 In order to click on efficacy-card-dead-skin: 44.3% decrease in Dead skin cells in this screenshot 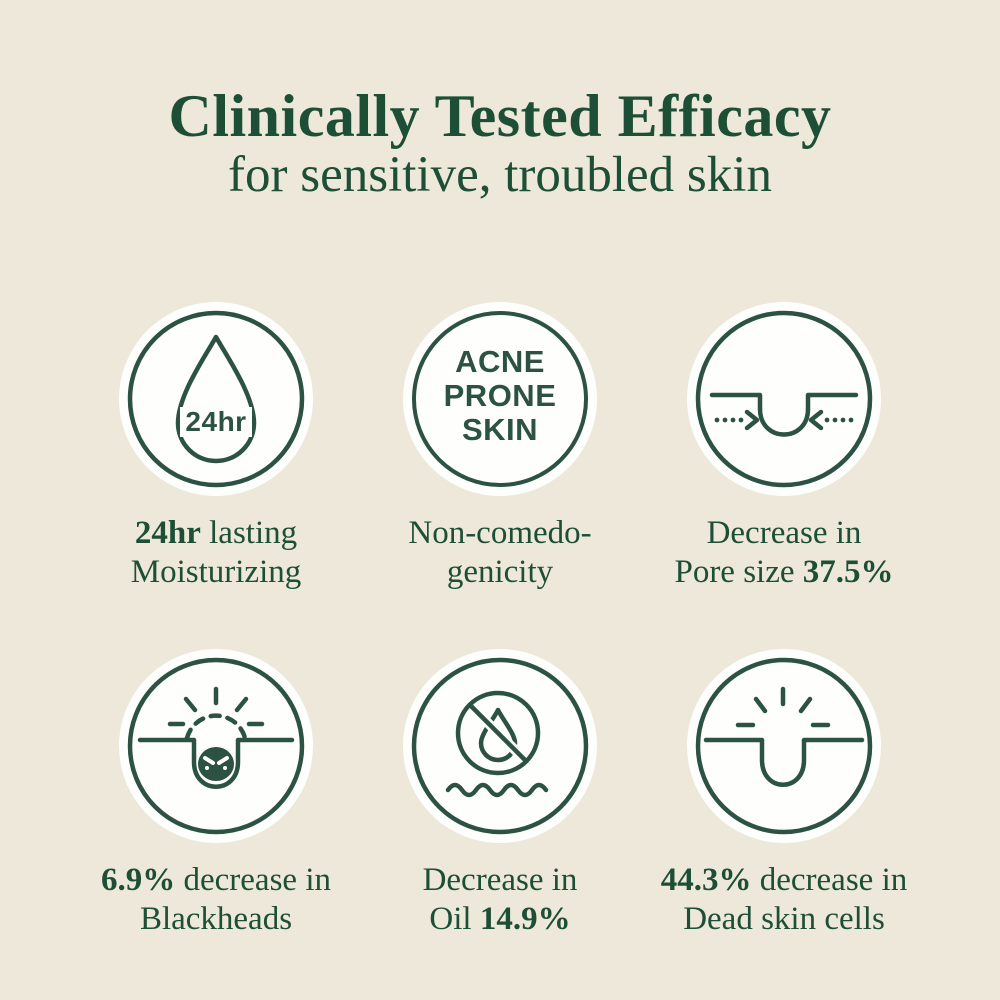, I will do `click(784, 793)`.